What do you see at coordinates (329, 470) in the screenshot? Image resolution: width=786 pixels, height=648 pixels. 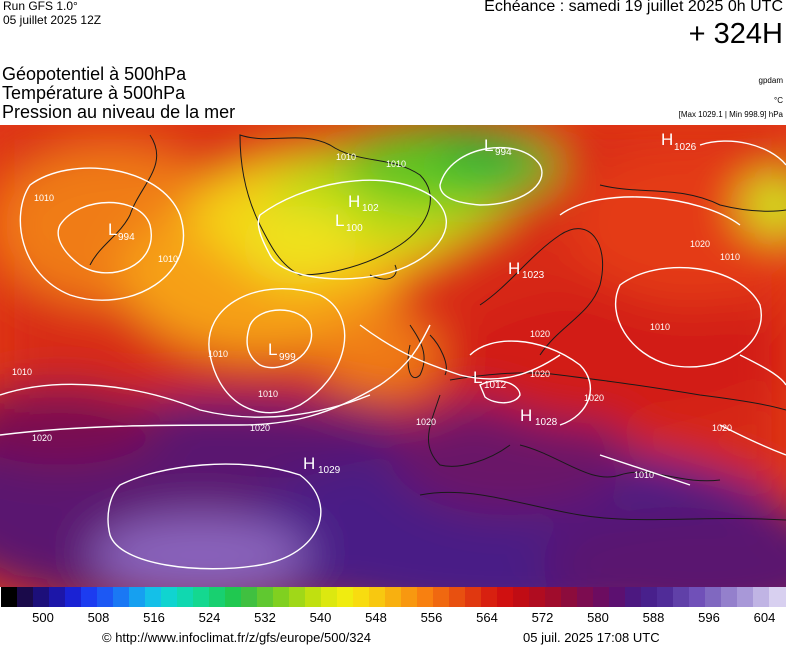 I see `svg-text: 1029` at bounding box center [329, 470].